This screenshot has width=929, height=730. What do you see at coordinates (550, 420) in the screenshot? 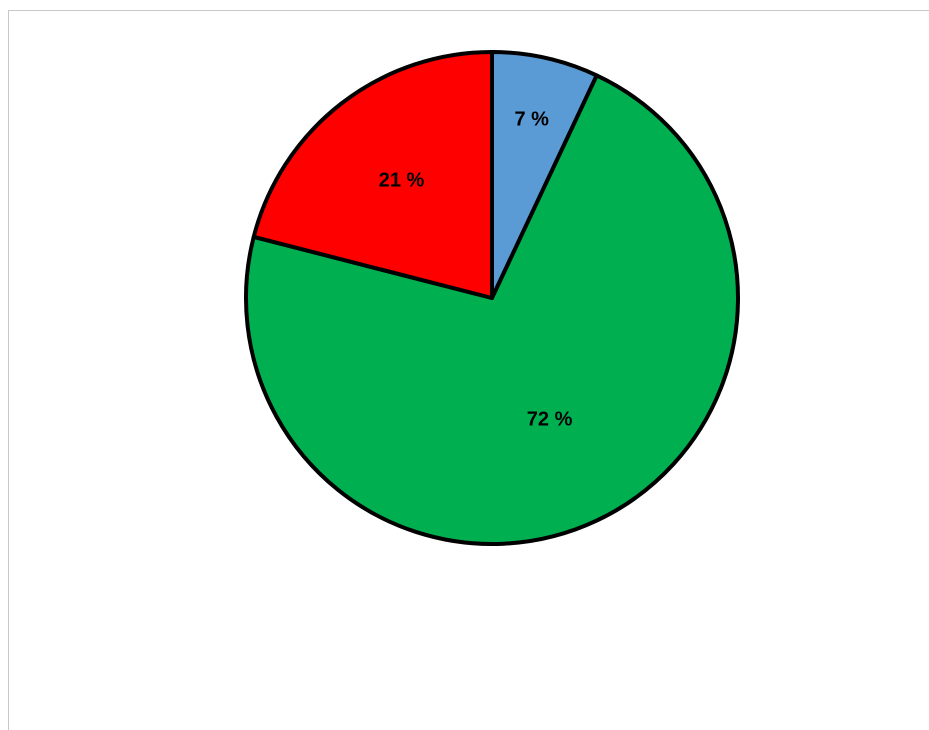
I see `slice-label-2: 72 %` at bounding box center [550, 420].